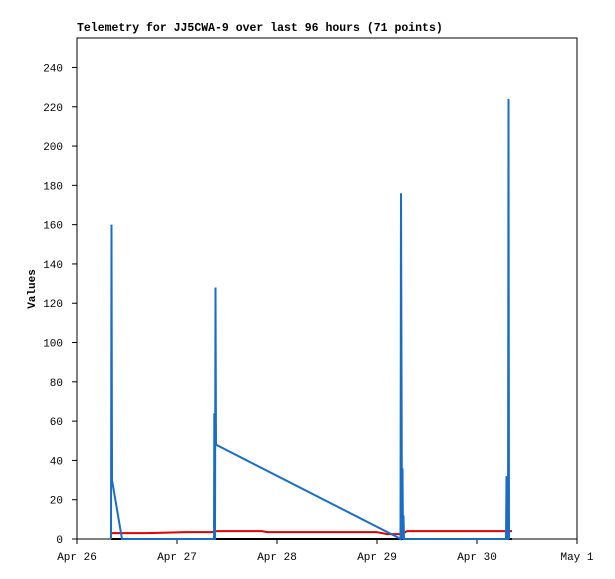 The width and height of the screenshot is (615, 579). What do you see at coordinates (56, 423) in the screenshot?
I see `y-tick-label: 60` at bounding box center [56, 423].